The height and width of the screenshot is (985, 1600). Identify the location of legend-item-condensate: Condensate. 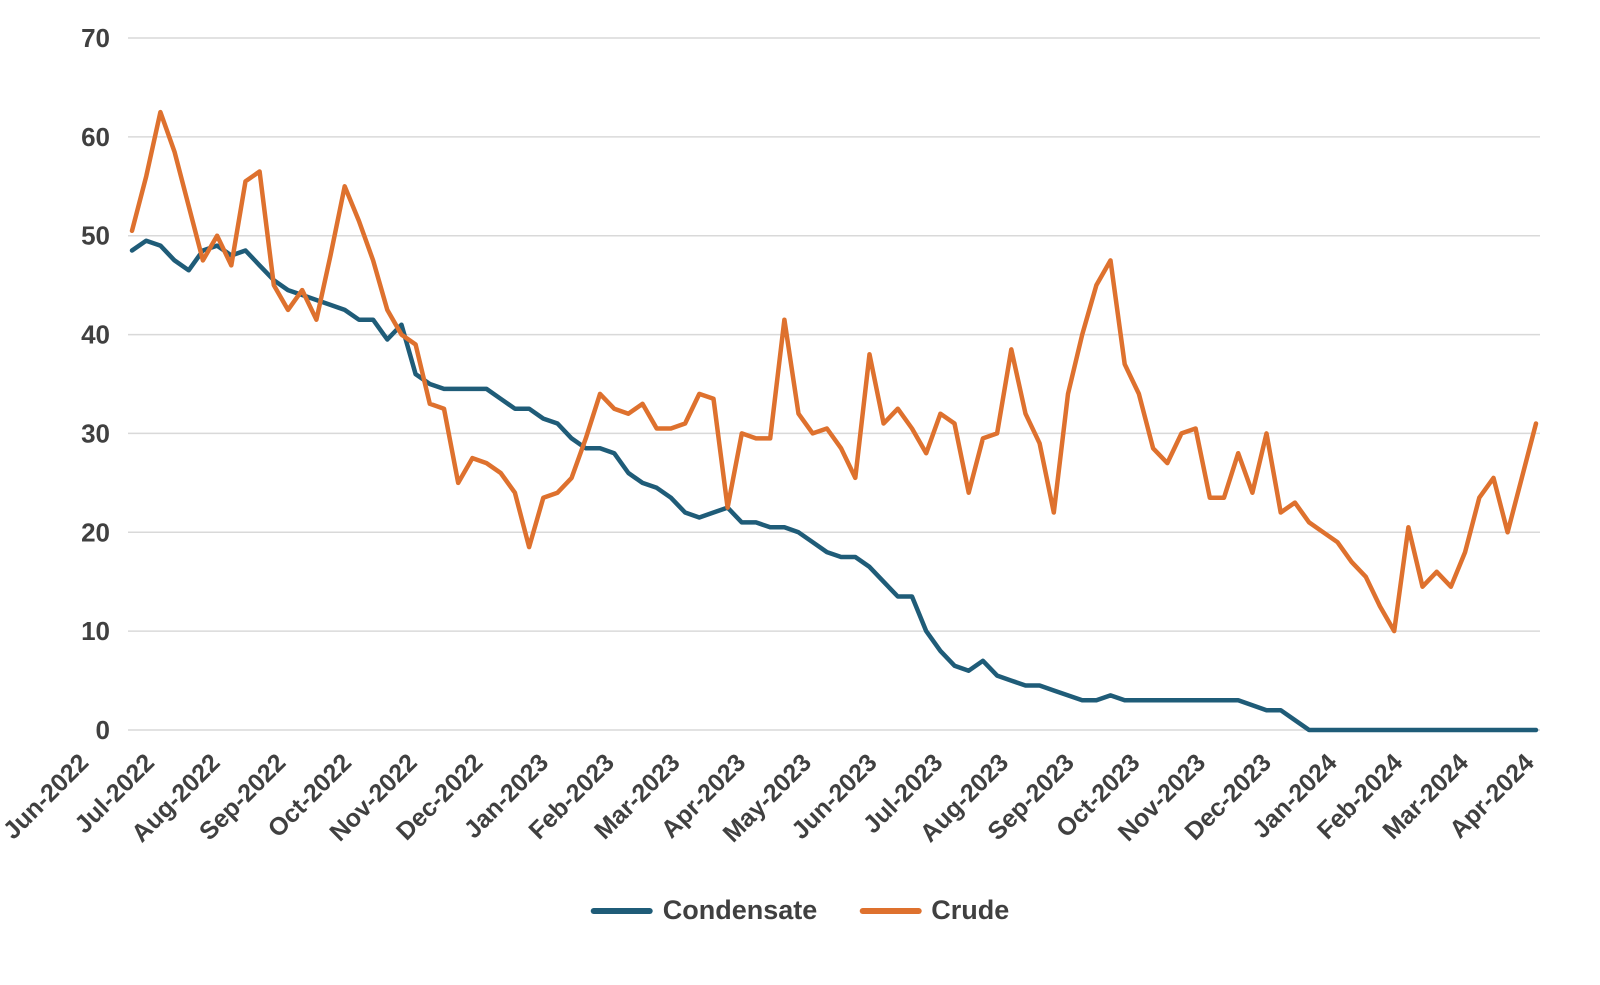
(704, 910).